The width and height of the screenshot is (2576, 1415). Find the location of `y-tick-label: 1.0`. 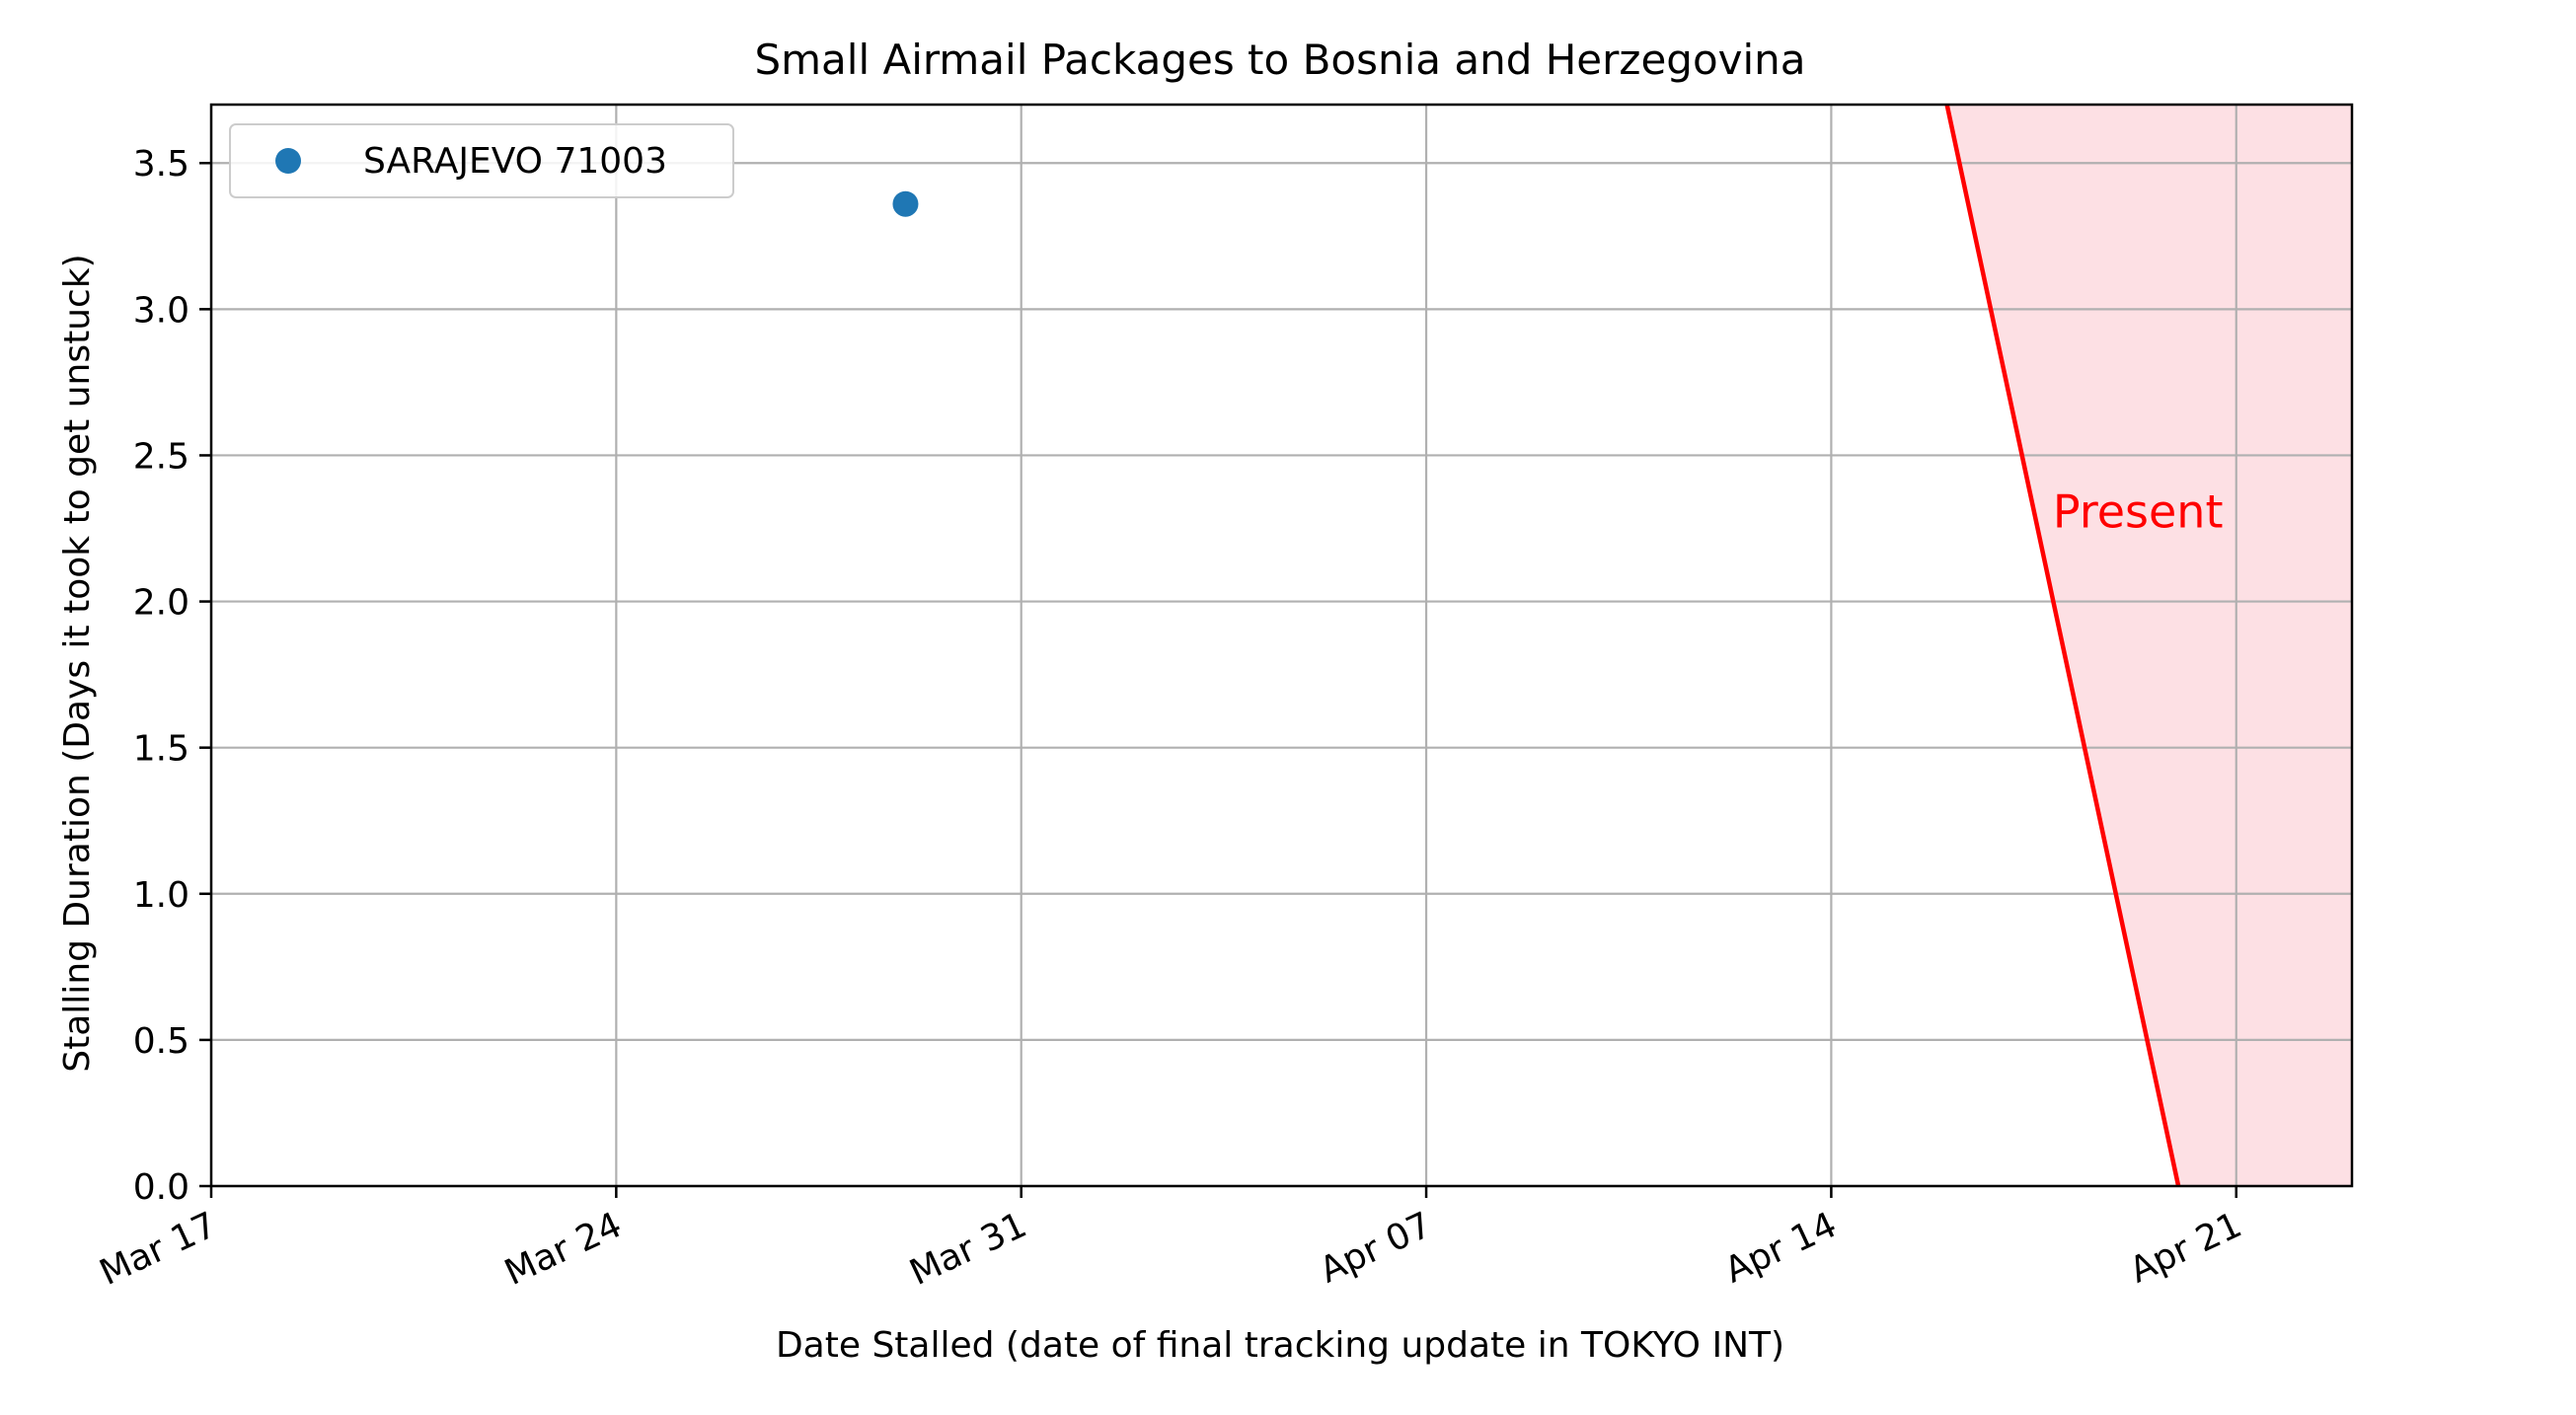

y-tick-label: 1.0 is located at coordinates (161, 895).